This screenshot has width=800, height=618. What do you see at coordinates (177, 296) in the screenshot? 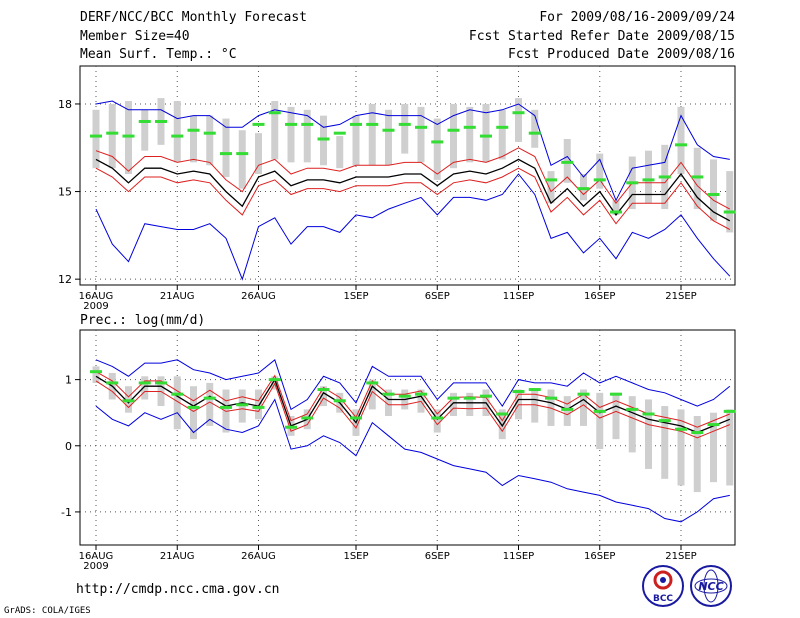
I see `temp-x-tick-label: 21AUG` at bounding box center [177, 296].